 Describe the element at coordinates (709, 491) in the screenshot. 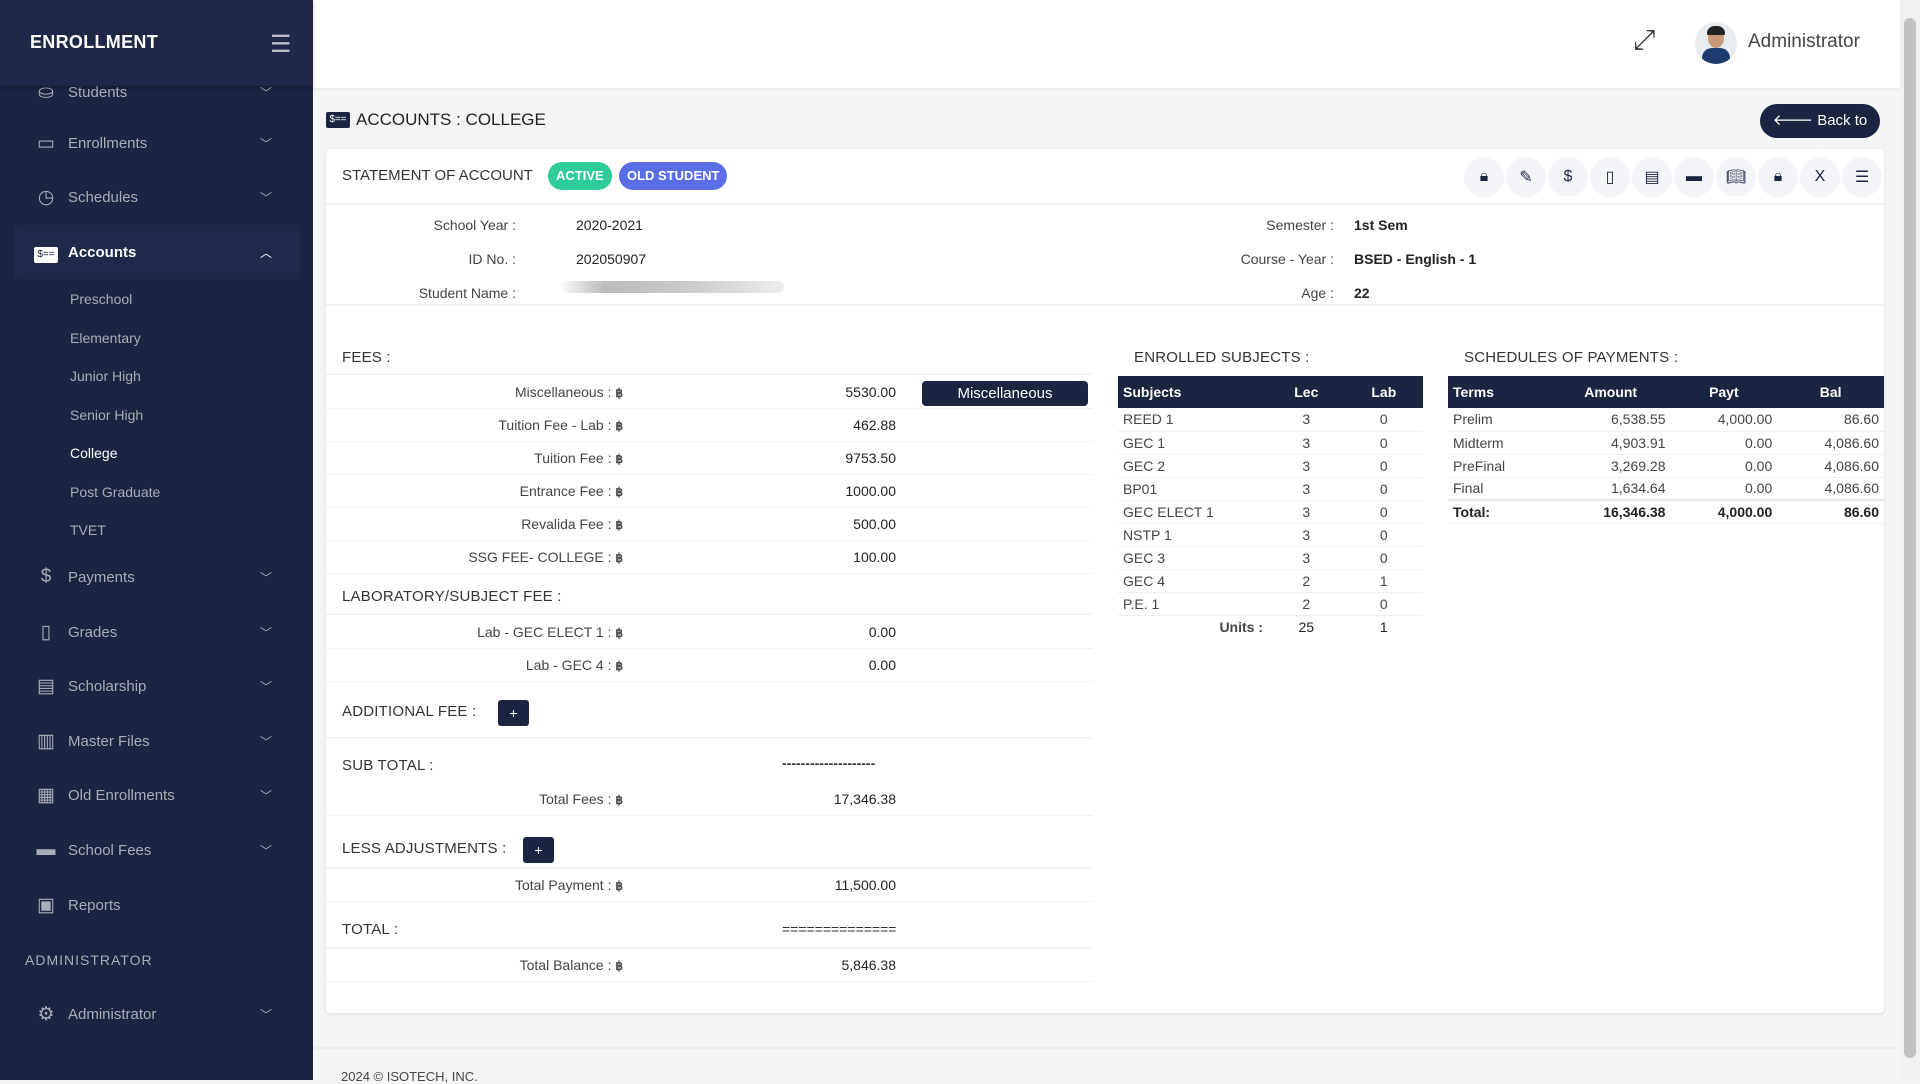

I see `fee-row: Entrance Fee : ฿ 1000.00` at that location.